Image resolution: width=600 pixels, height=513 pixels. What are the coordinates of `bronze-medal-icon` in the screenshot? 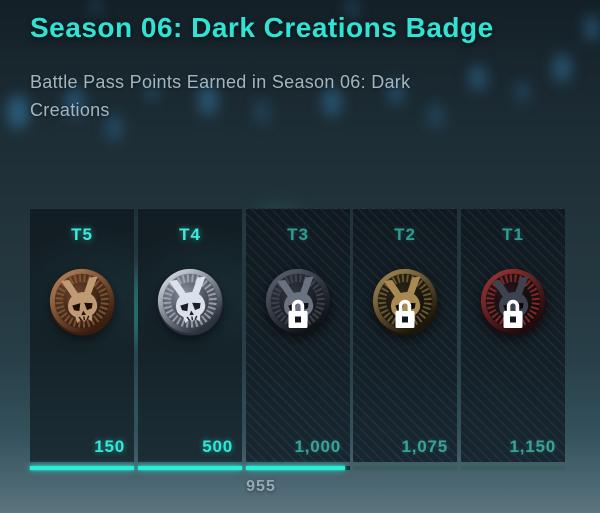 It's located at (82, 301).